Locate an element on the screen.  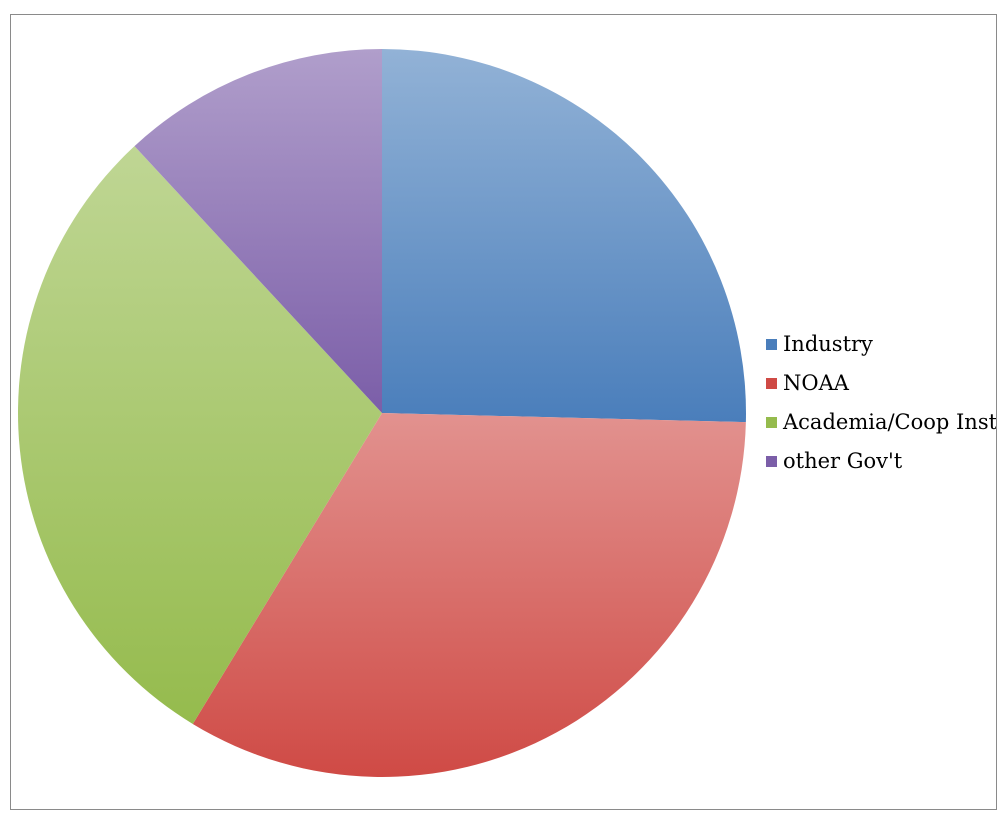
legend-label-noaa: NOAA is located at coordinates (816, 383).